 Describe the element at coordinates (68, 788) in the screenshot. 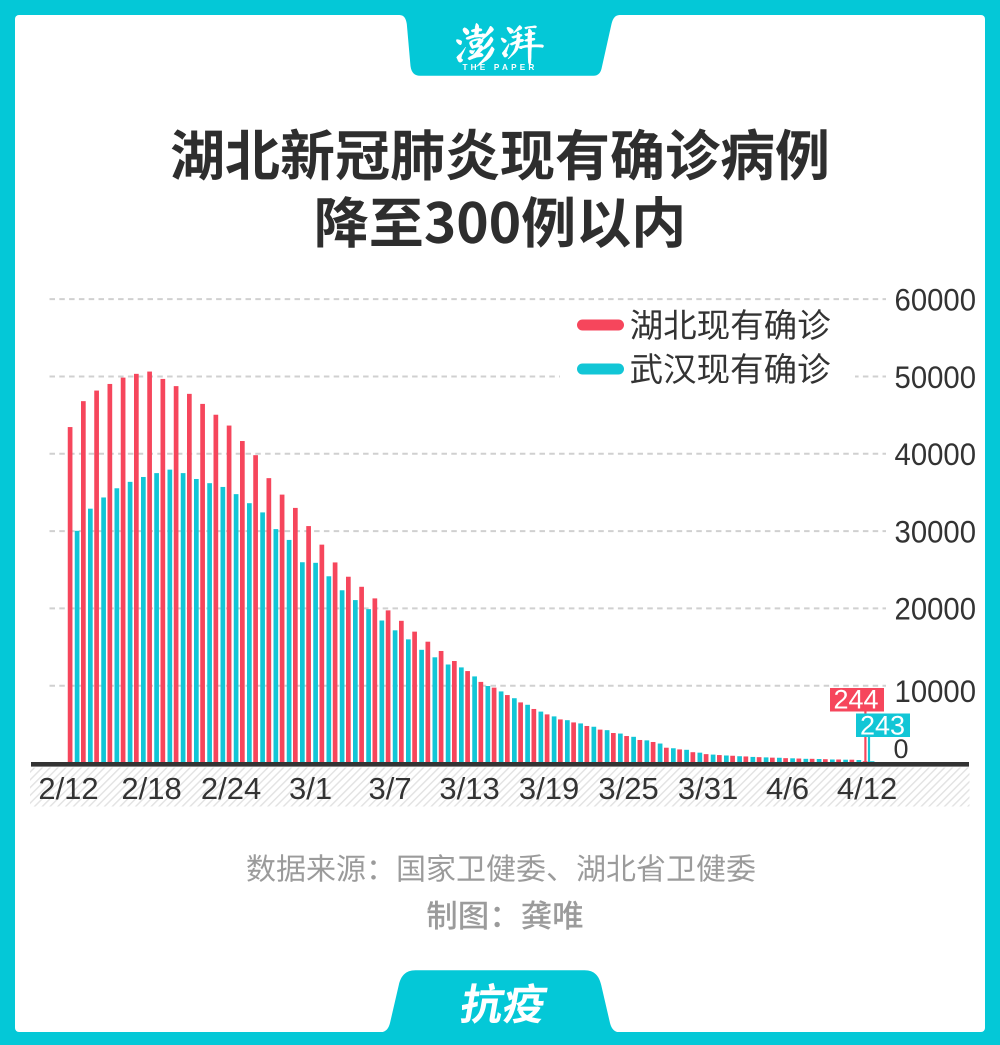

I see `svg-text: 2/12` at that location.